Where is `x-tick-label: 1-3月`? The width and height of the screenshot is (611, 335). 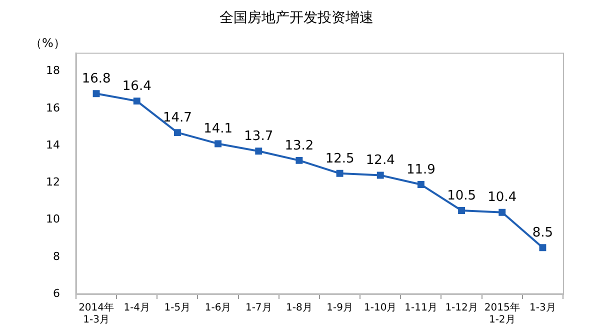
x-tick-label: 1-3月 is located at coordinates (543, 308).